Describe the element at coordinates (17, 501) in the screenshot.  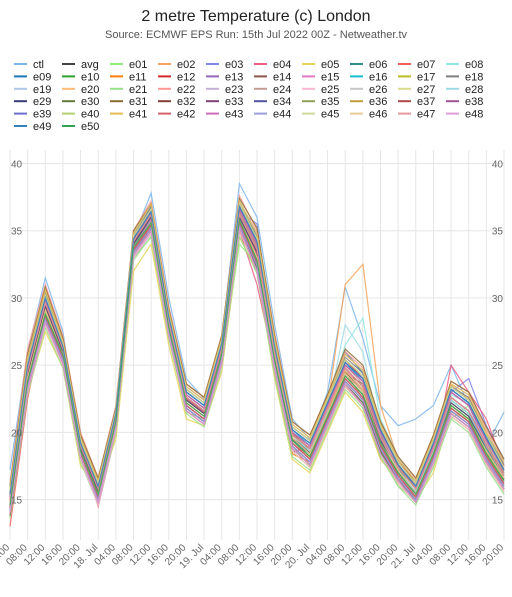
I see `y-tick-label-left: 15` at that location.